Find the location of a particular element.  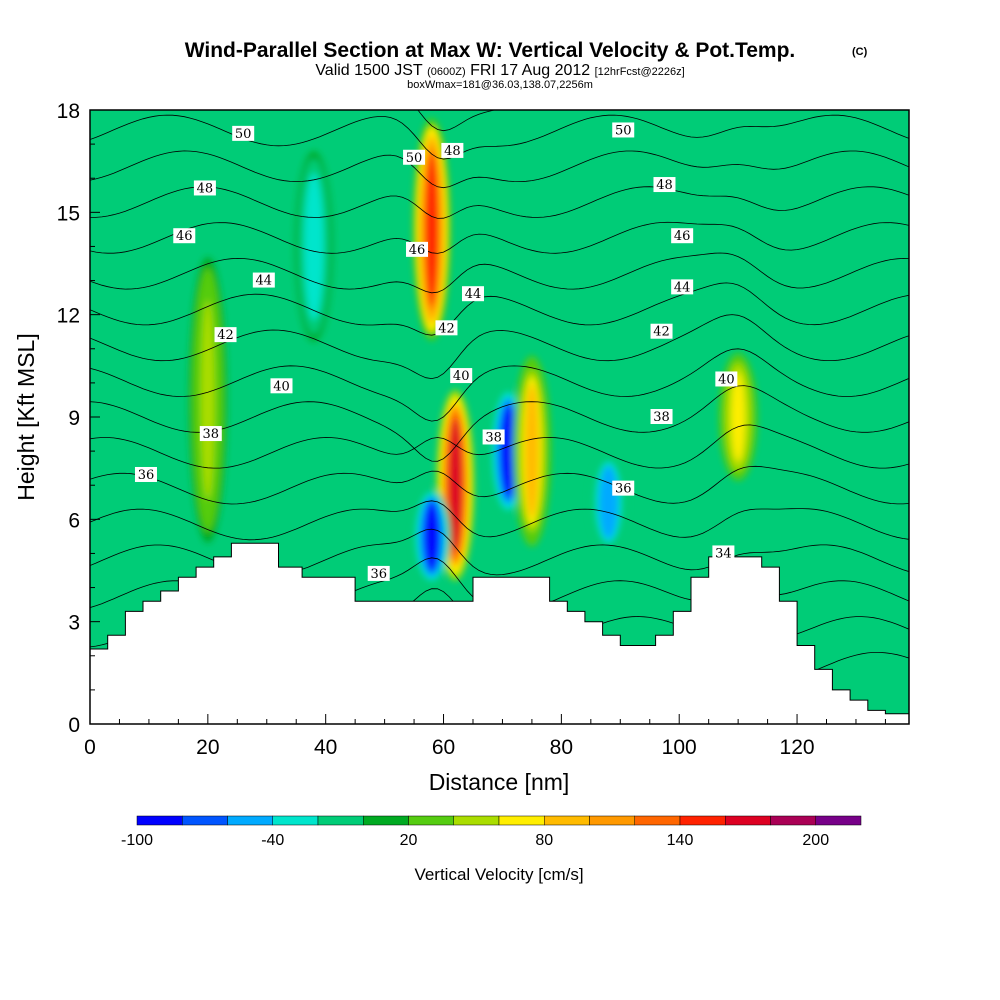

subtitle-valid: Valid 1500 JST is located at coordinates (369, 70).